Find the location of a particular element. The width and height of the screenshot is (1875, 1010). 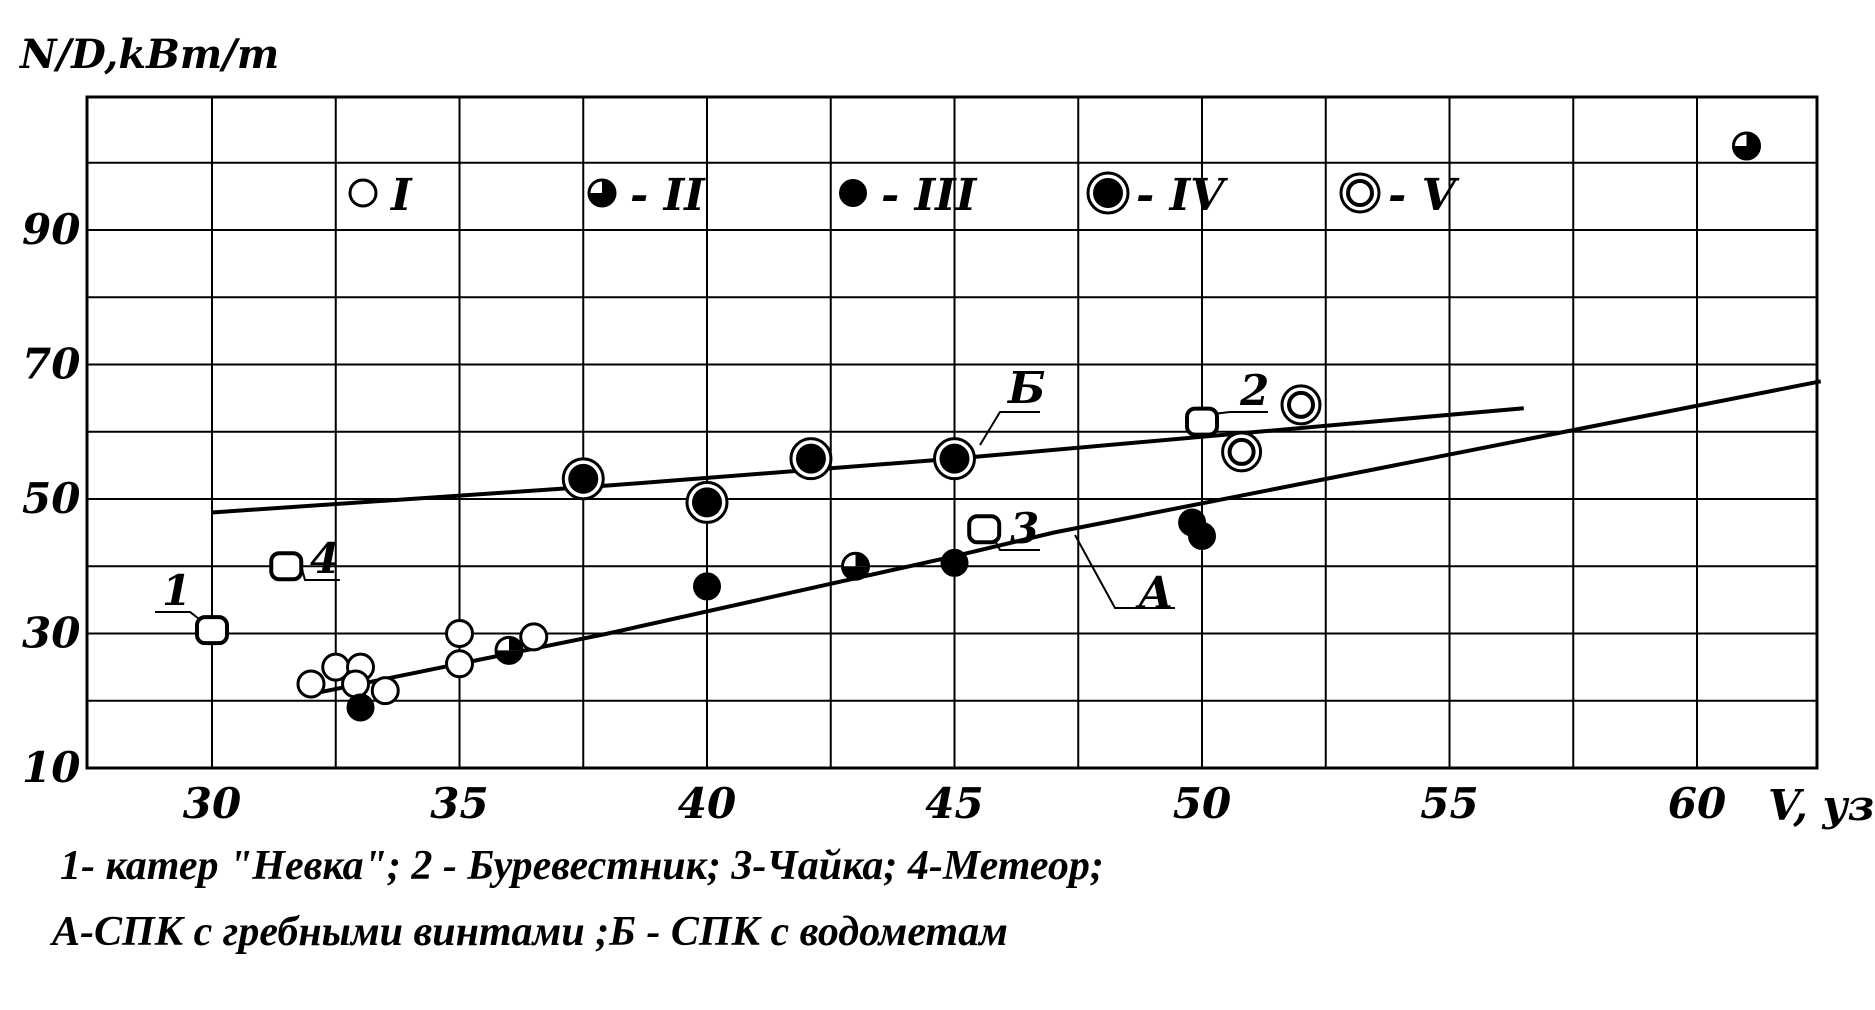

y-tick-label: 70 is located at coordinates (51, 364).